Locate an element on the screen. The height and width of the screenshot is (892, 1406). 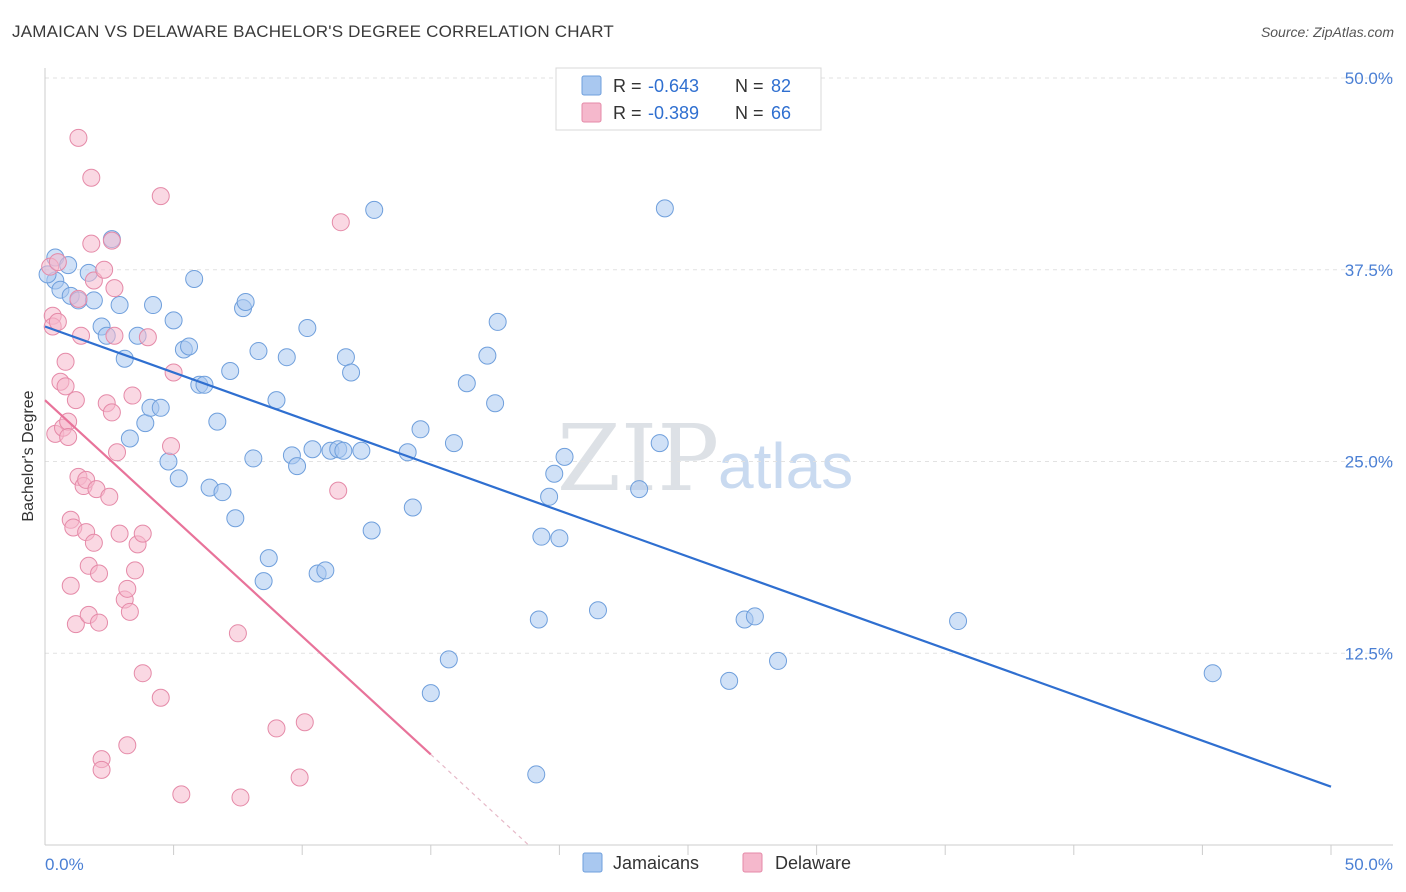
legend-n-value-2: 66 is located at coordinates (781, 113).